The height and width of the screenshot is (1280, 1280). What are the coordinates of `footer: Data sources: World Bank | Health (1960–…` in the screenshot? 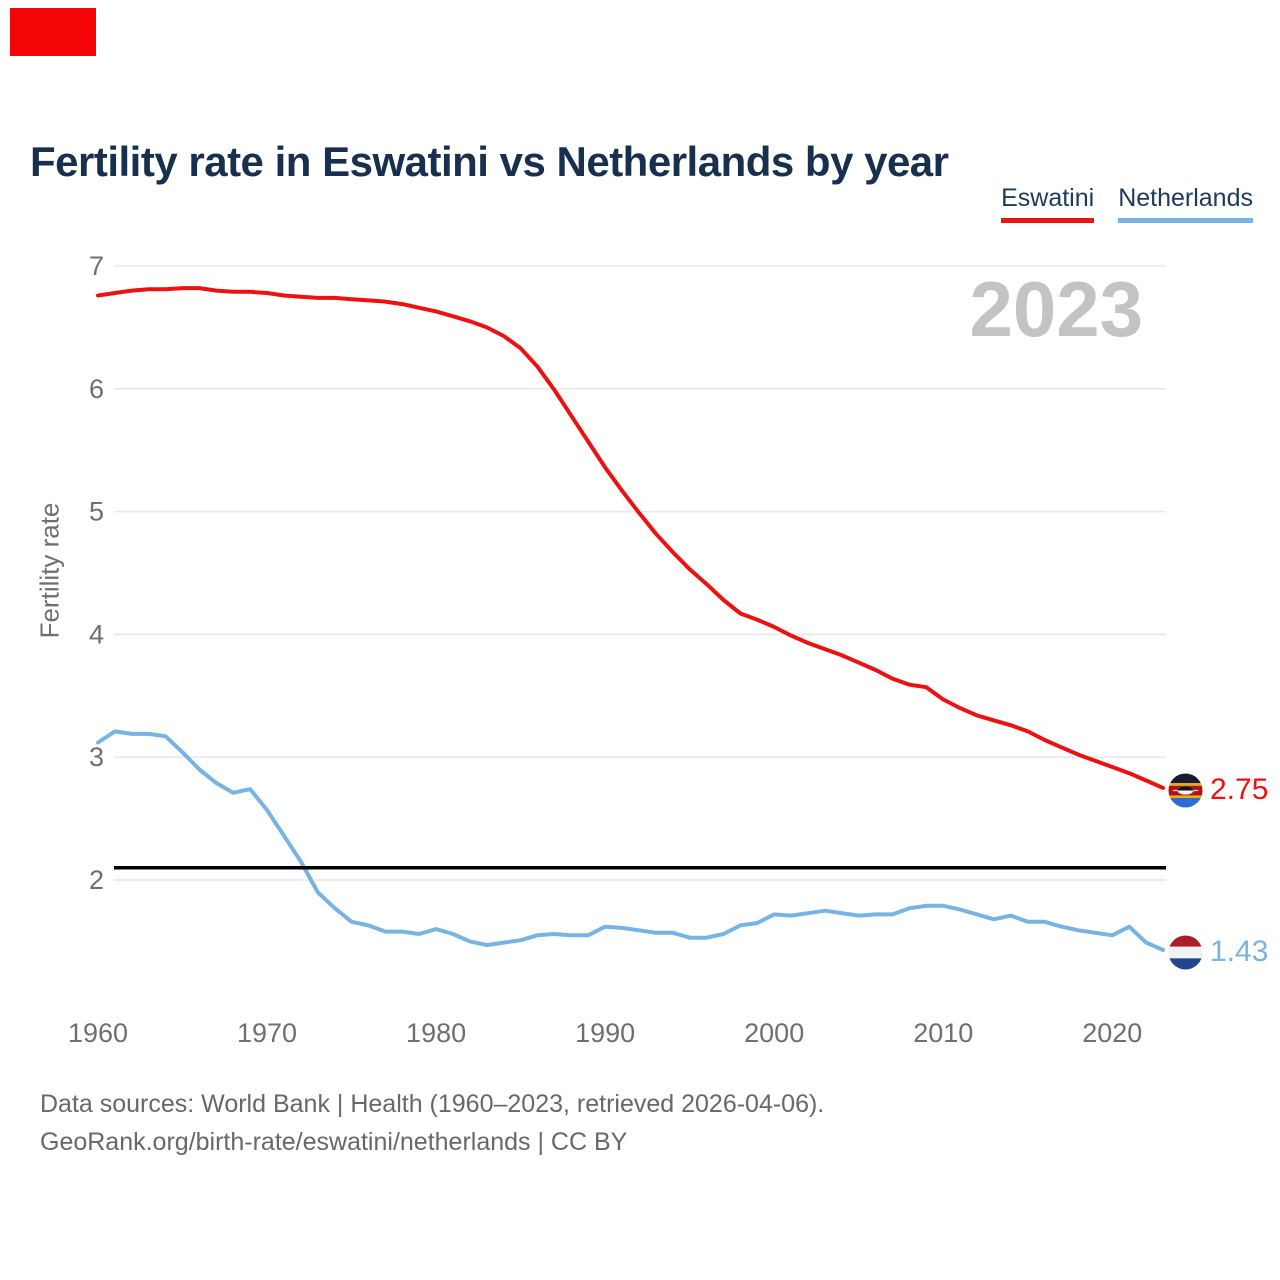 It's located at (432, 1123).